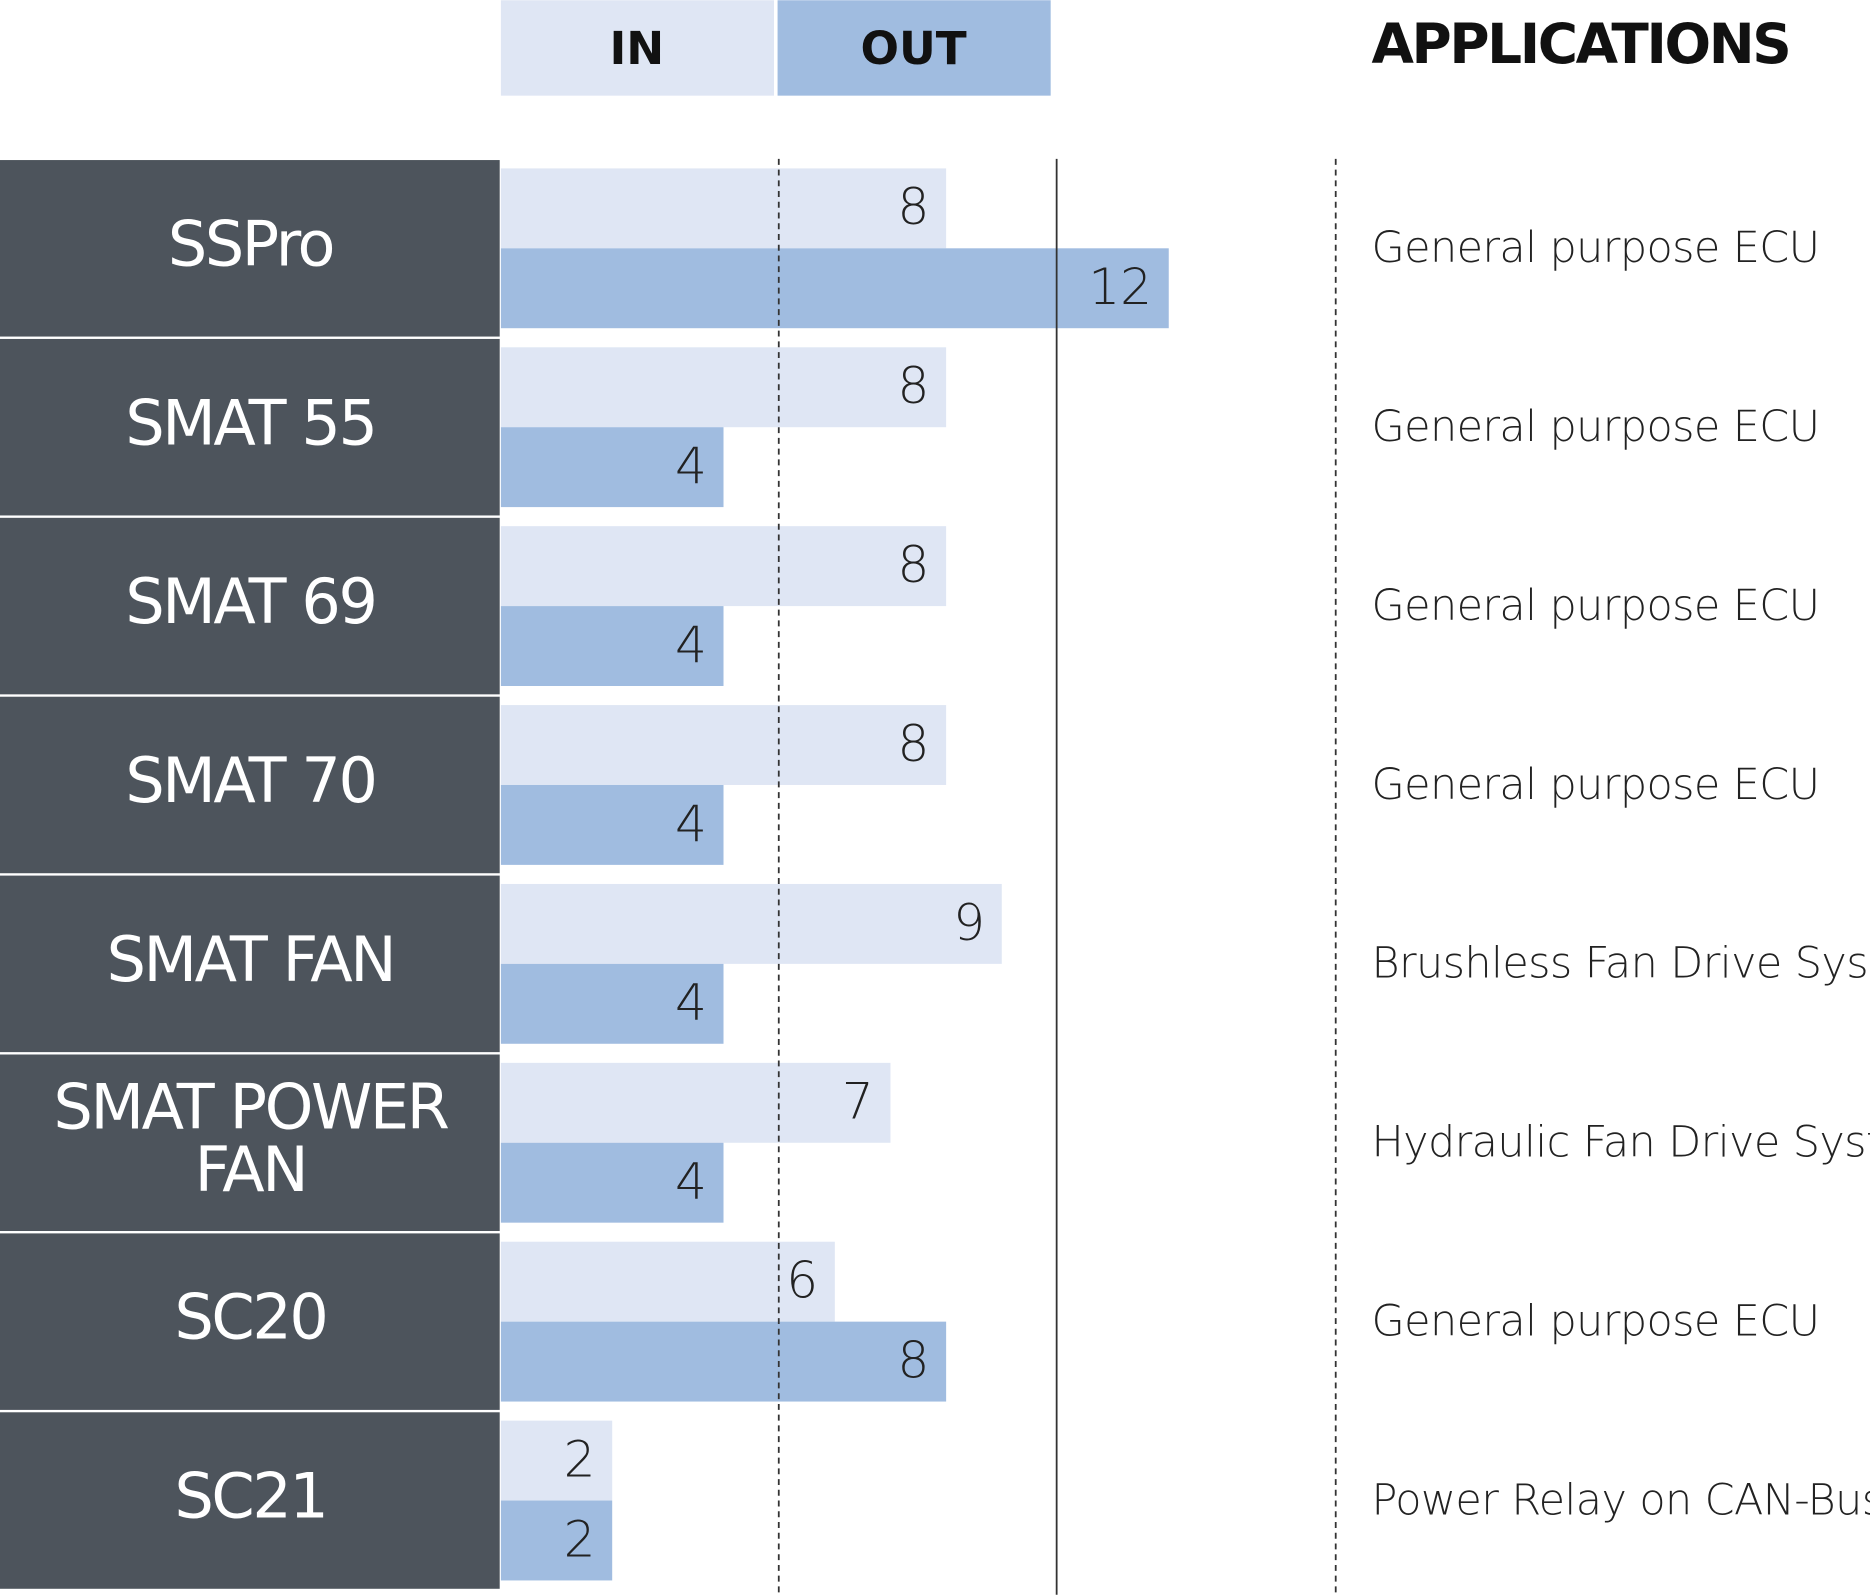 The image size is (1870, 1595). I want to click on applications-title: APPLICATIONS, so click(1580, 44).